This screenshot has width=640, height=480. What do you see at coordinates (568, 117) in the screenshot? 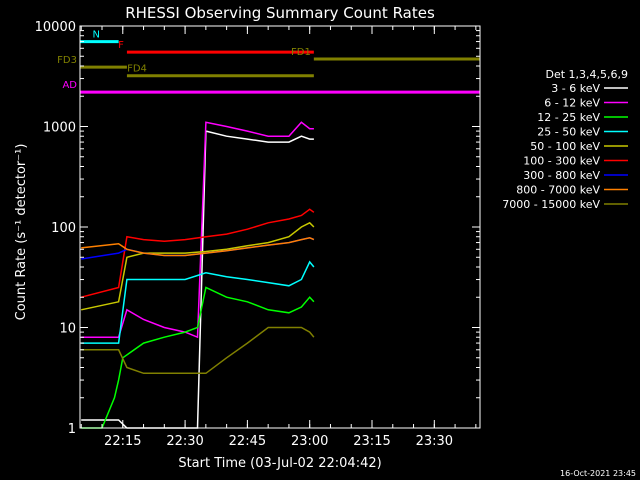
I see `legend-label-3: 12 - 25 keV` at bounding box center [568, 117].